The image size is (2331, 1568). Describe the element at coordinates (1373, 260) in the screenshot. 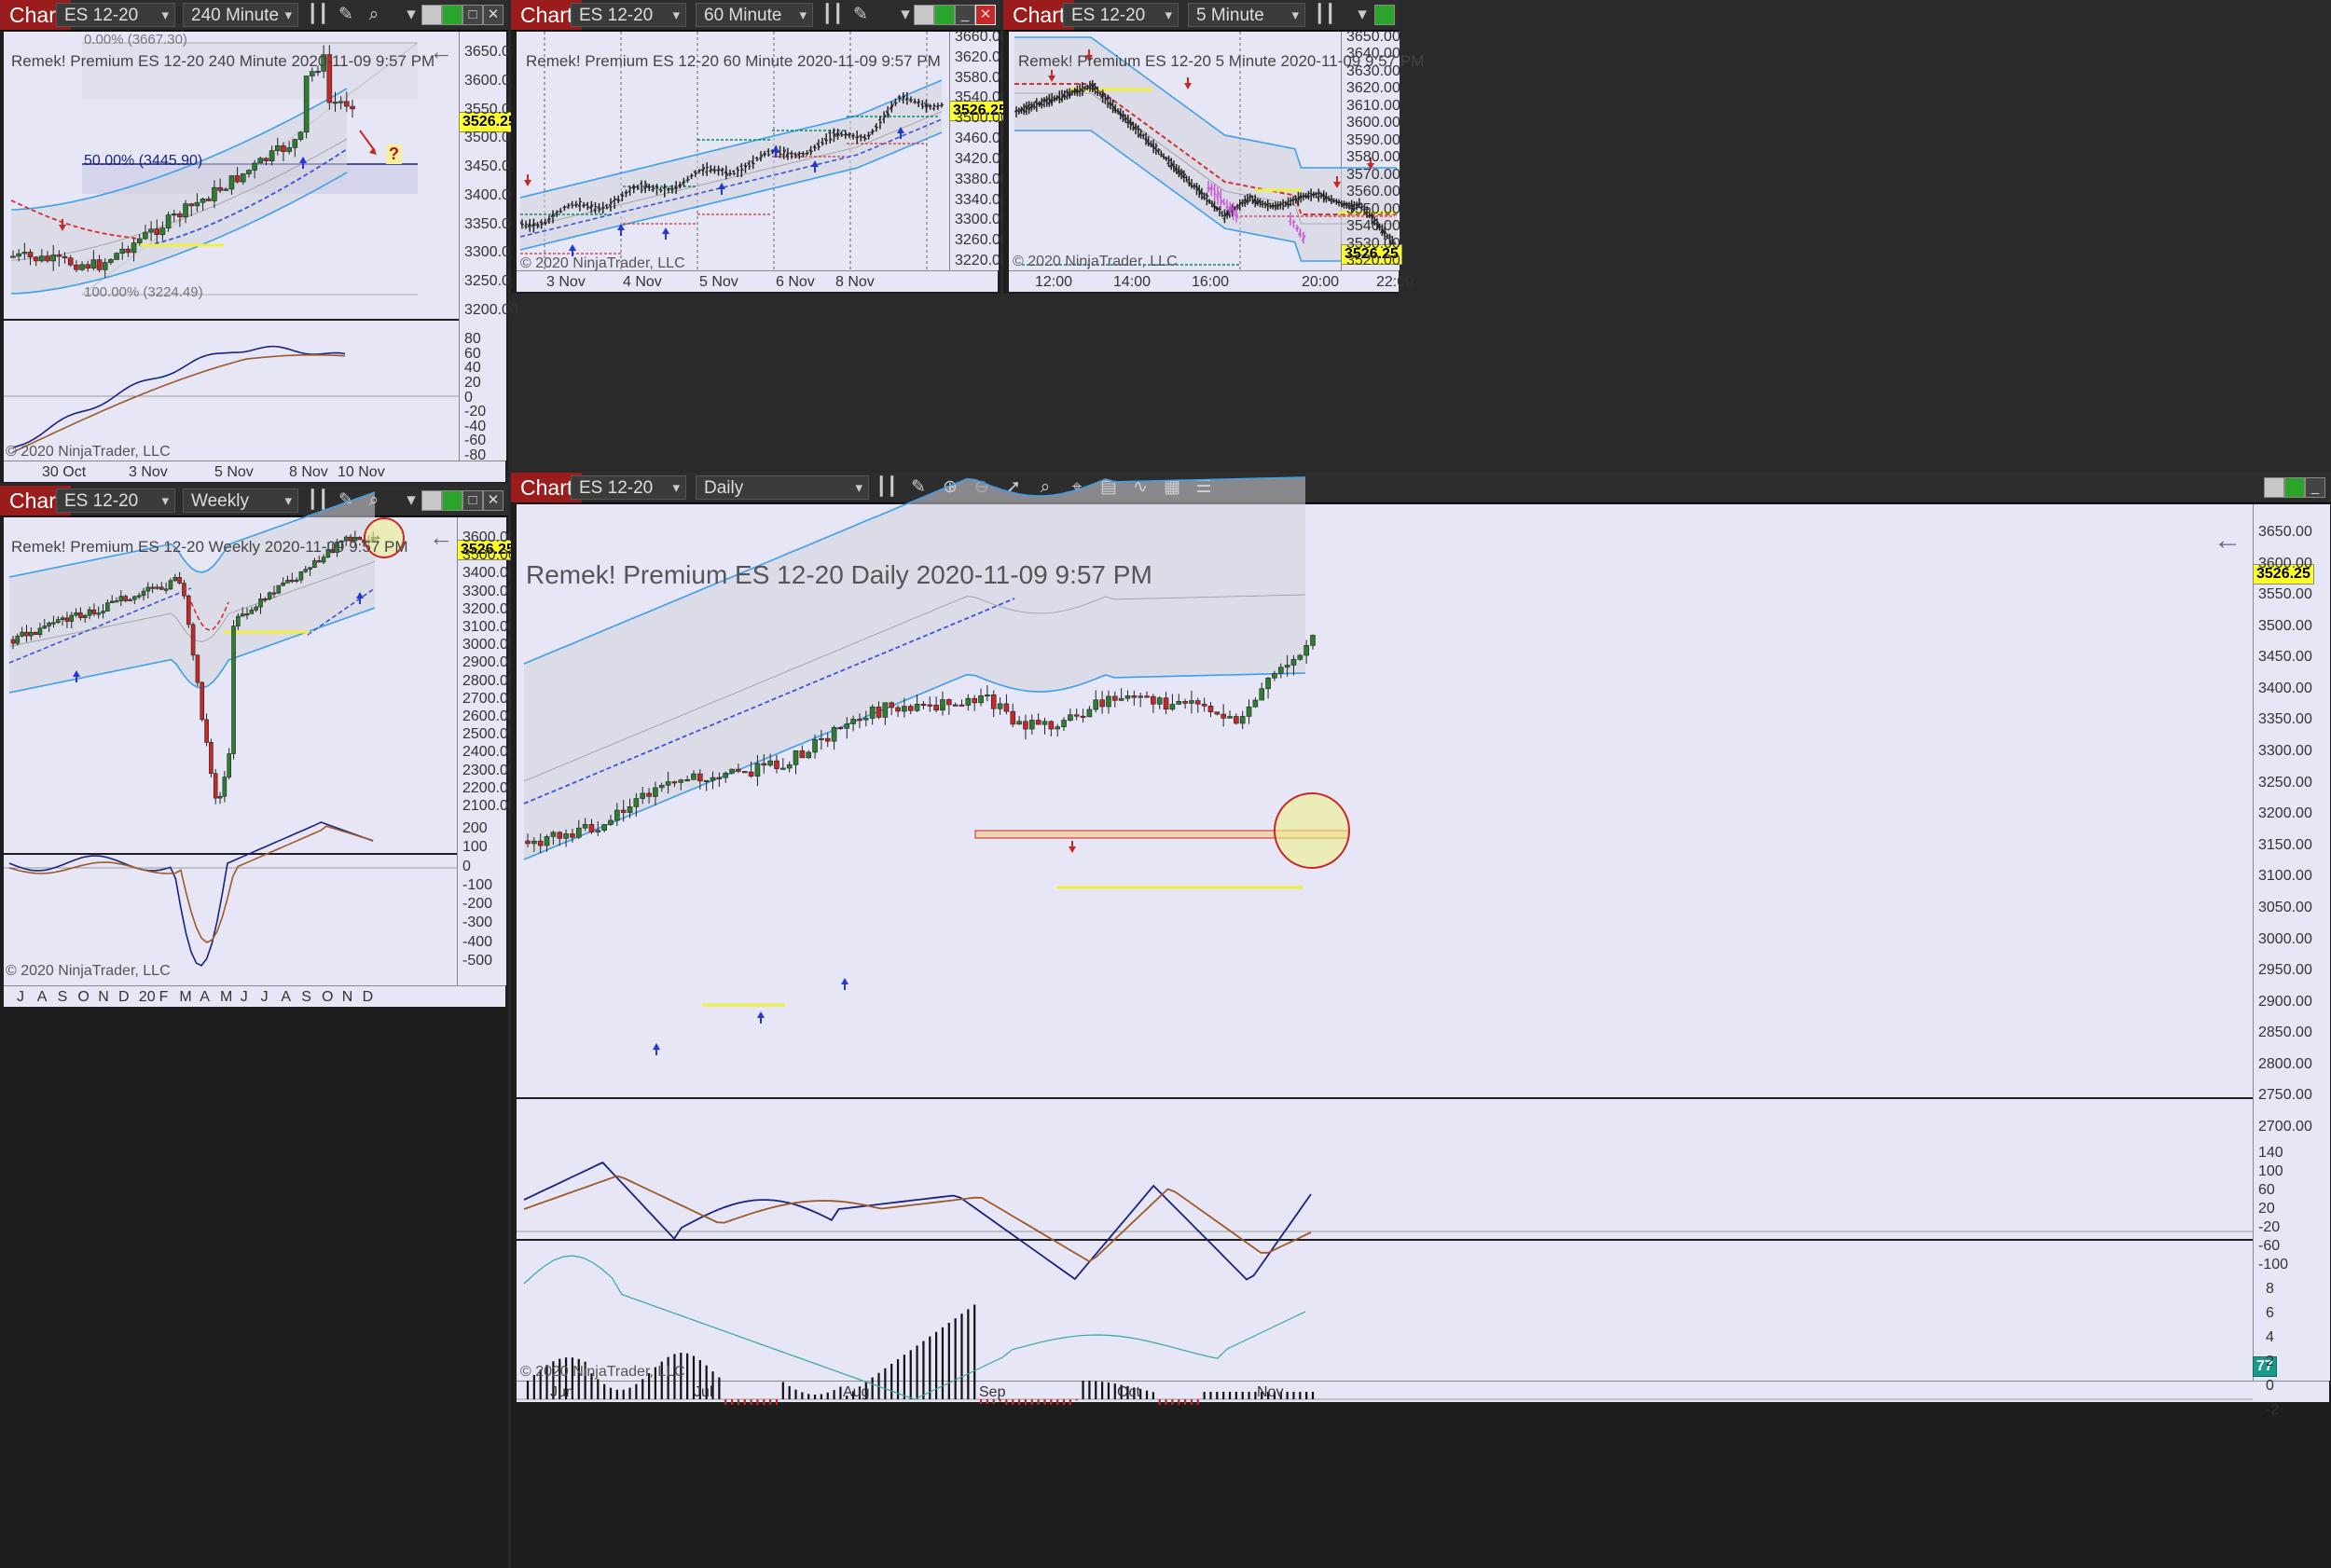

I see `tick-label: 3520.00` at that location.